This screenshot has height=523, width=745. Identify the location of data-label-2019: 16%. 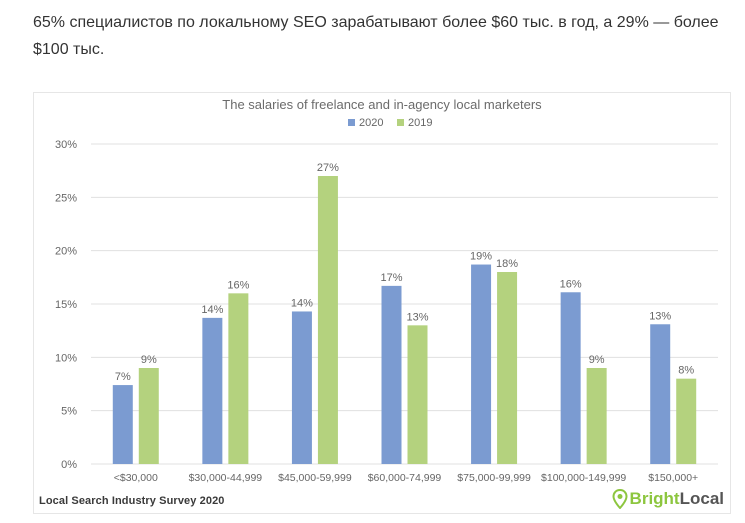
(238, 285).